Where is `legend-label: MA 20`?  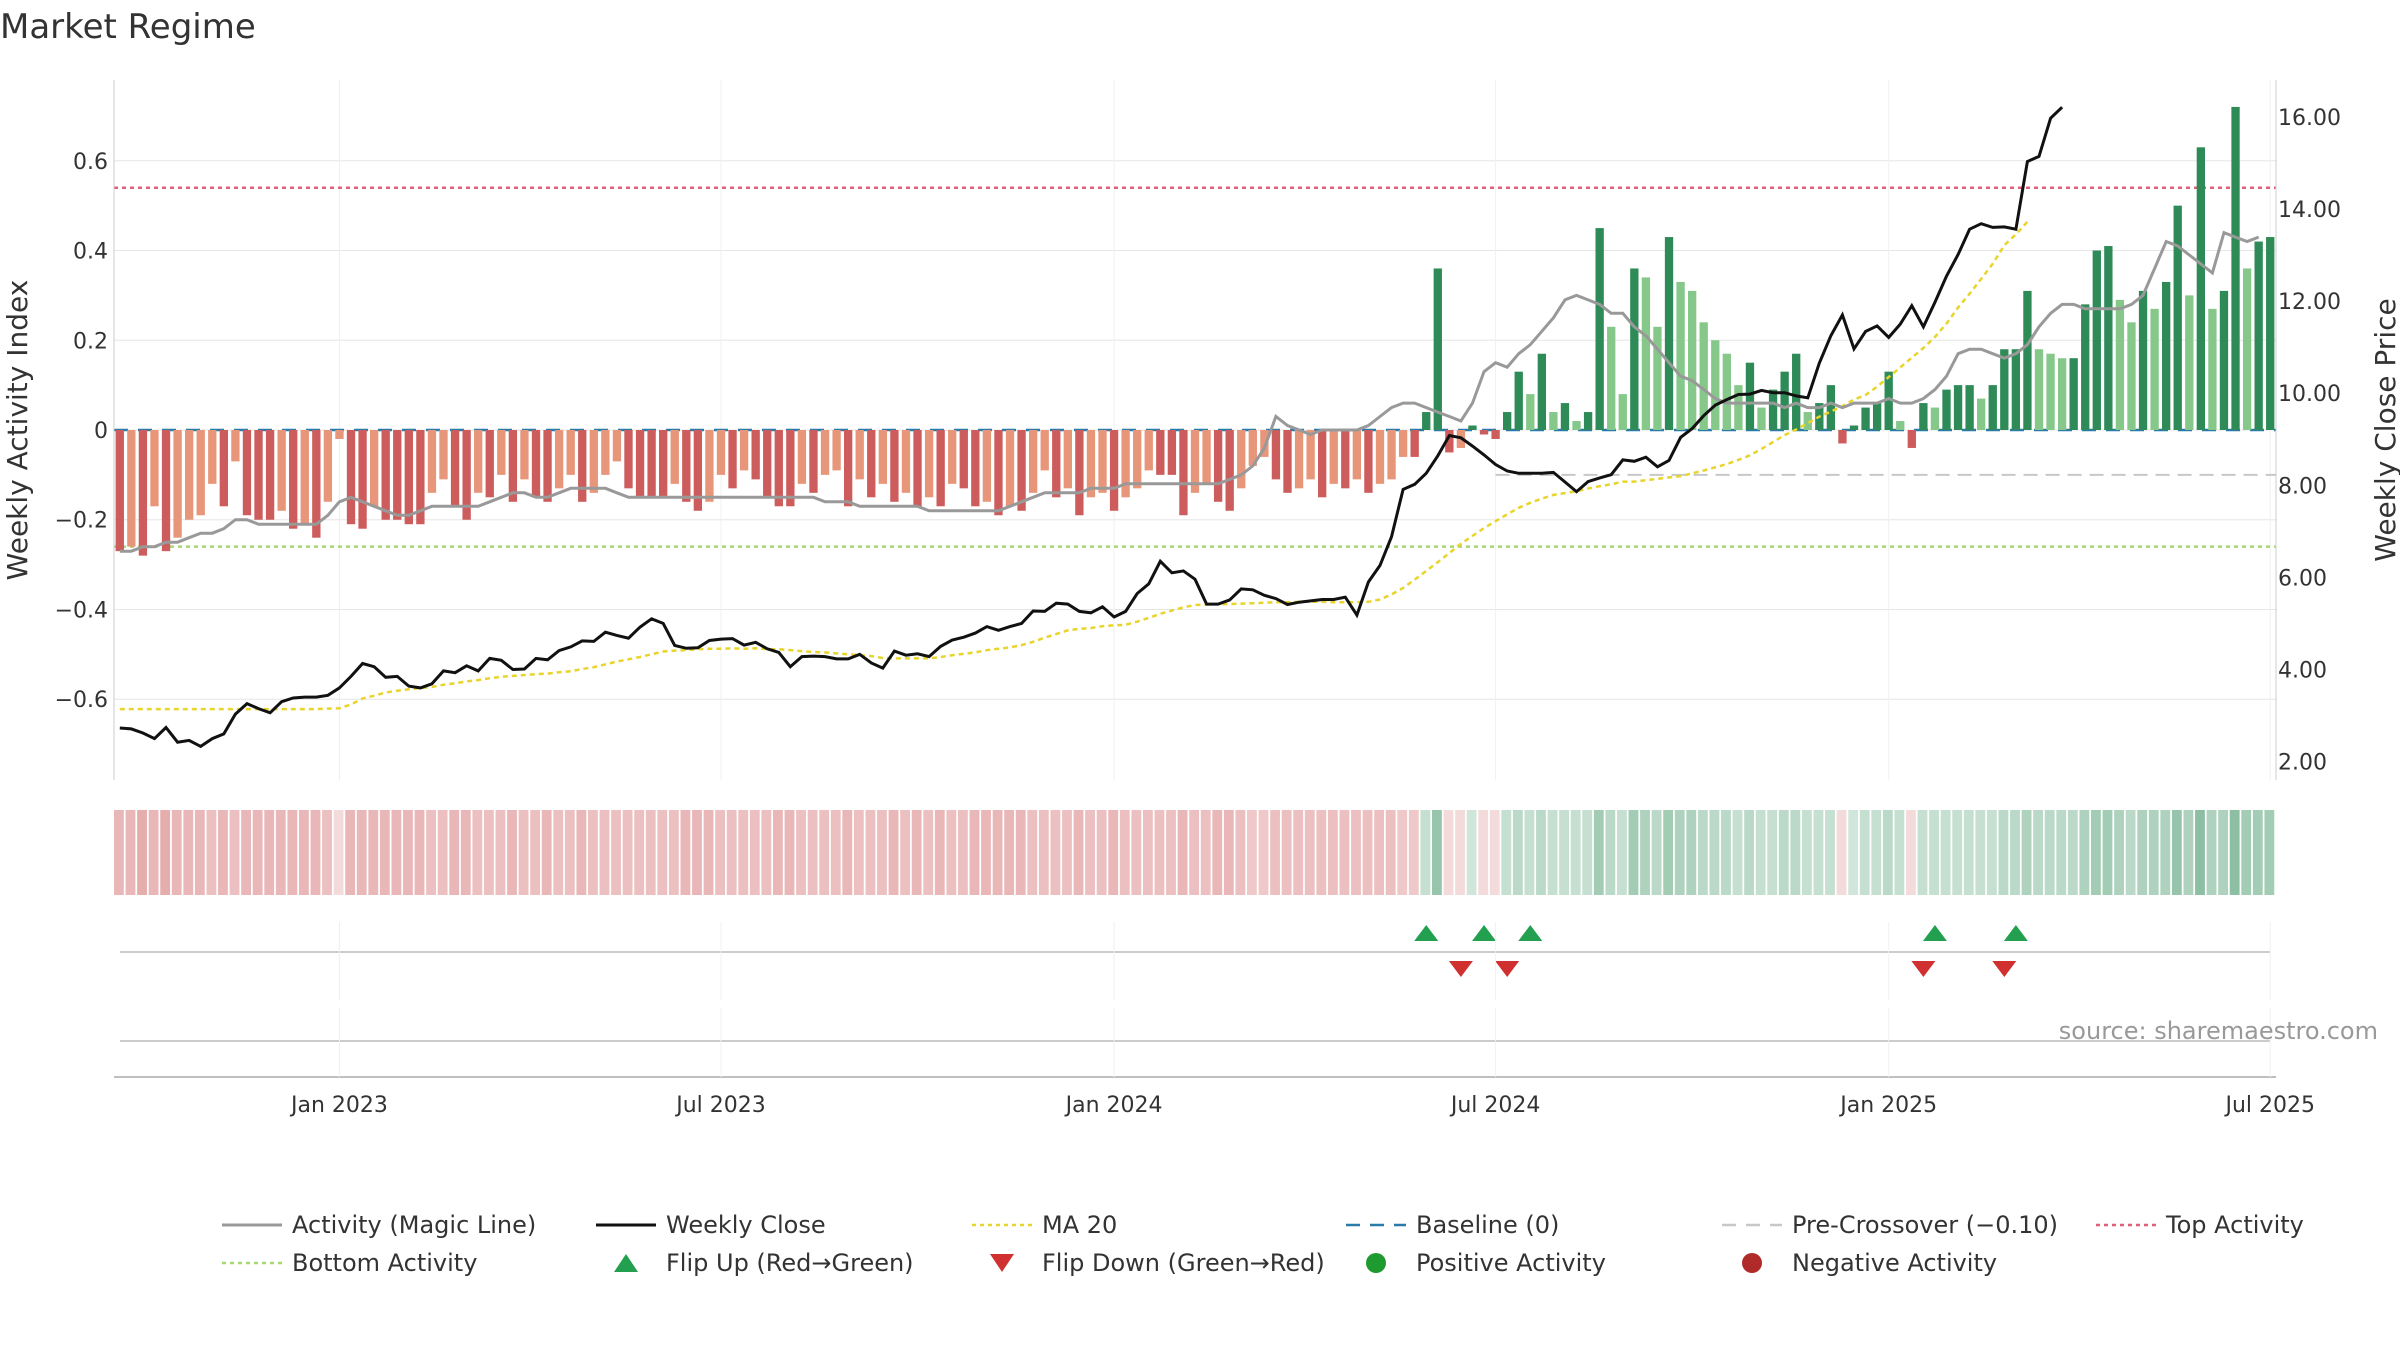 legend-label: MA 20 is located at coordinates (1079, 1225).